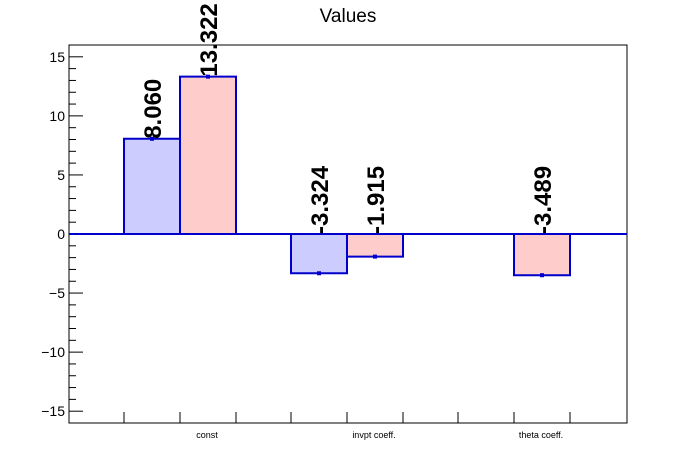  What do you see at coordinates (348, 16) in the screenshot?
I see `chart-title: Values` at bounding box center [348, 16].